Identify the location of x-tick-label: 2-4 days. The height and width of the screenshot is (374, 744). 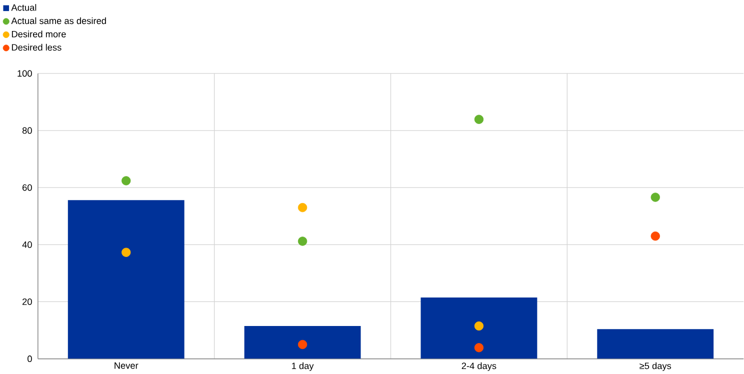
(479, 366).